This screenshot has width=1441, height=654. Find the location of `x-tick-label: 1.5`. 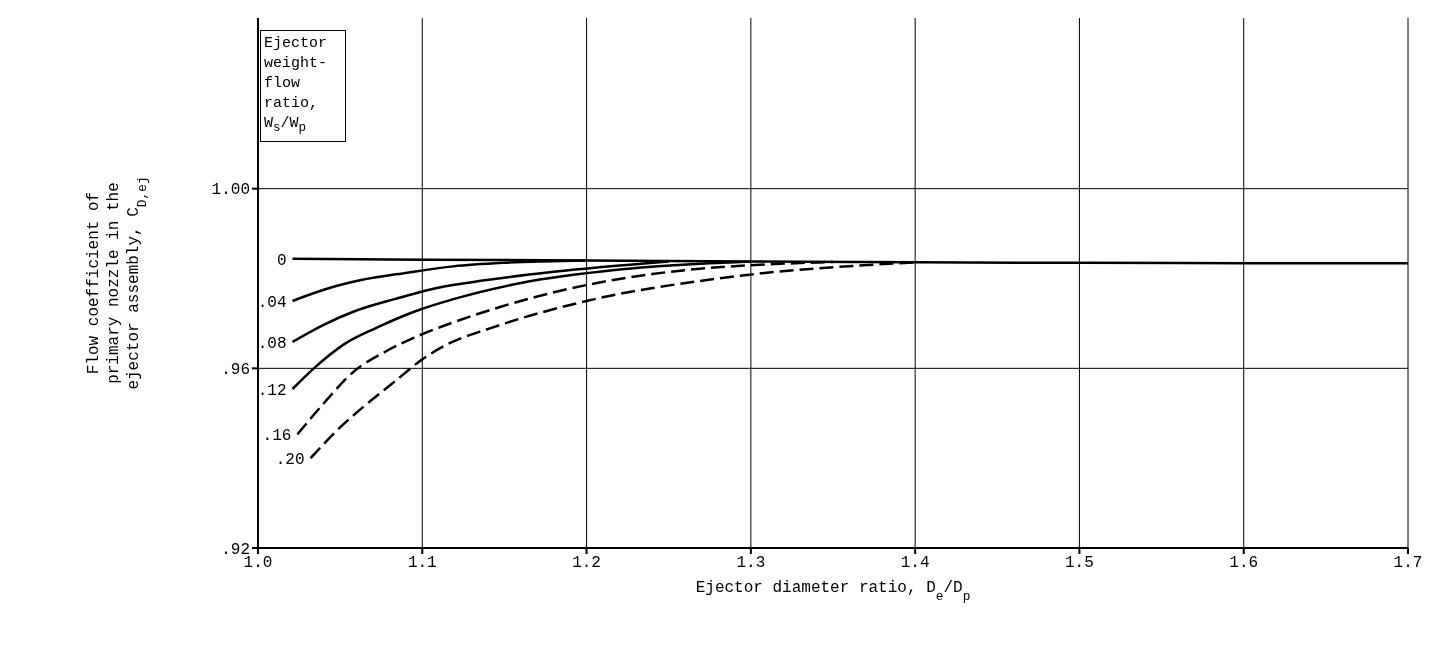

x-tick-label: 1.5 is located at coordinates (1079, 563).